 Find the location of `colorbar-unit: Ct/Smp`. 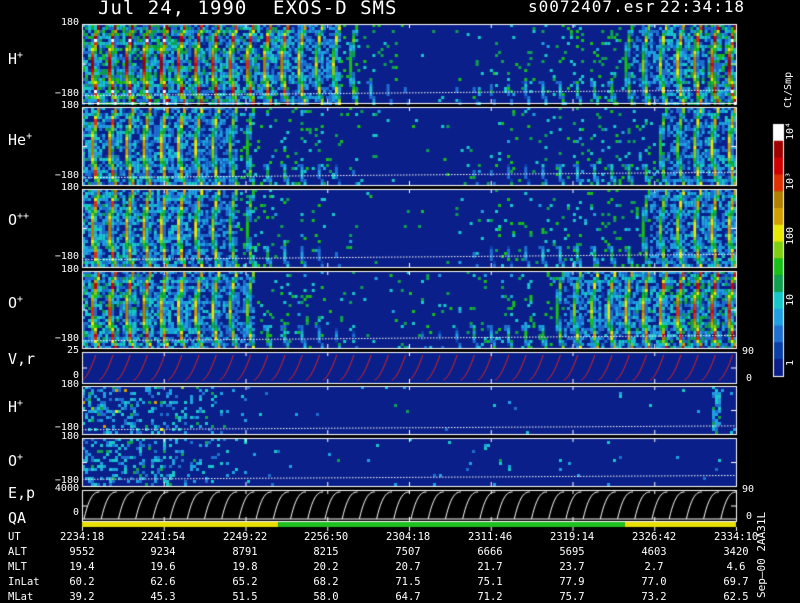

colorbar-unit: Ct/Smp is located at coordinates (788, 89).